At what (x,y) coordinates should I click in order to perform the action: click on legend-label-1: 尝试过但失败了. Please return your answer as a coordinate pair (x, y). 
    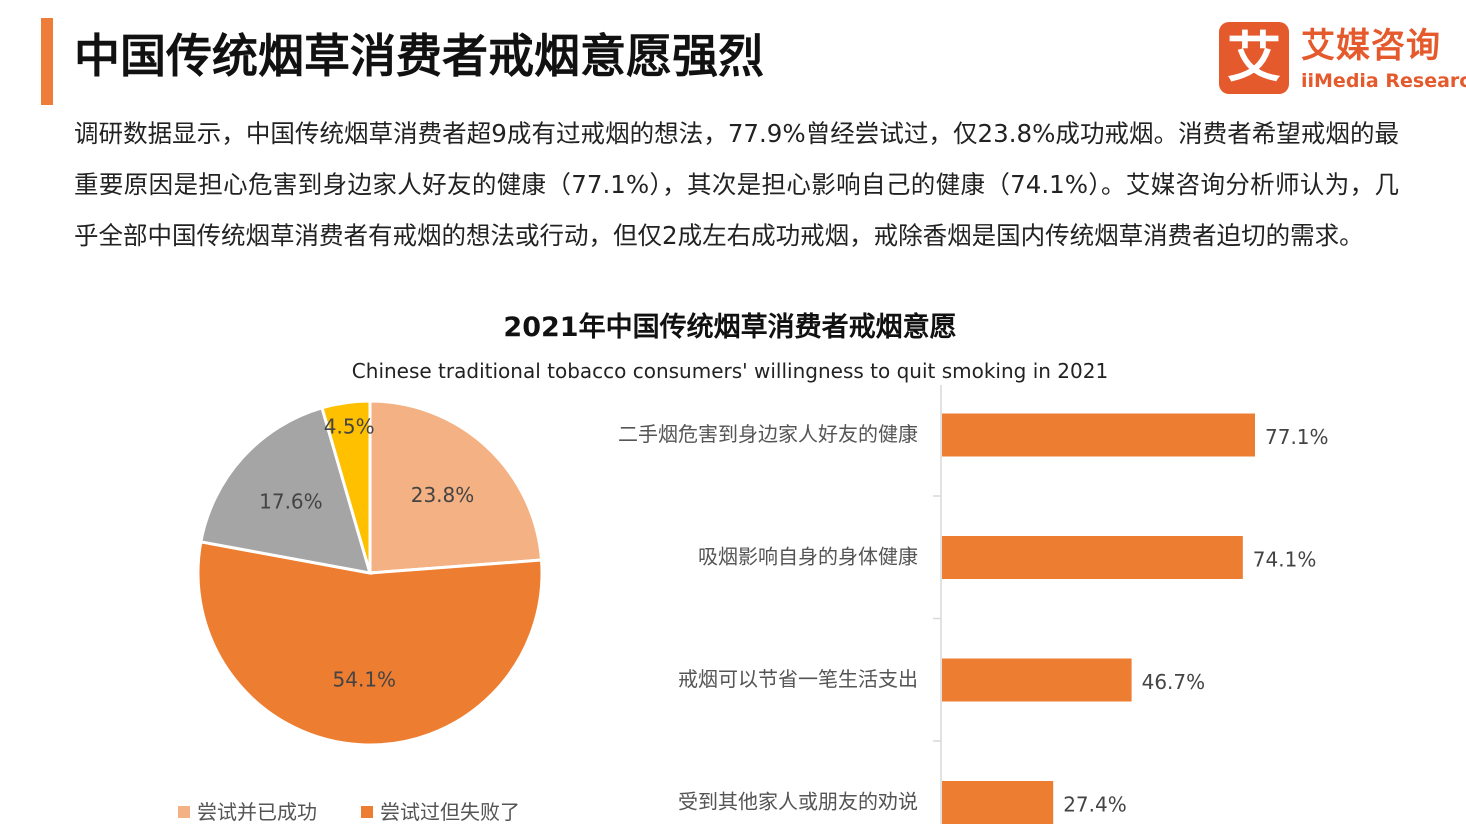
    Looking at the image, I should click on (450, 812).